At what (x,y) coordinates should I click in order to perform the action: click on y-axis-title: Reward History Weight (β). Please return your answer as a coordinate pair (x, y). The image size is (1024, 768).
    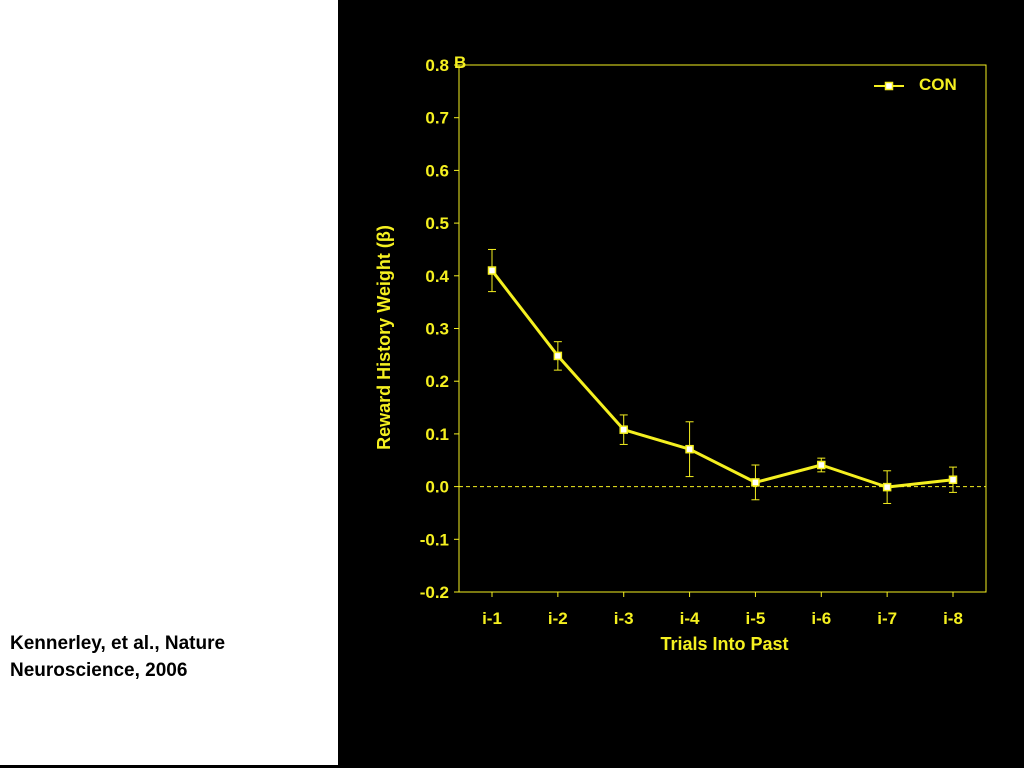
    Looking at the image, I should click on (384, 337).